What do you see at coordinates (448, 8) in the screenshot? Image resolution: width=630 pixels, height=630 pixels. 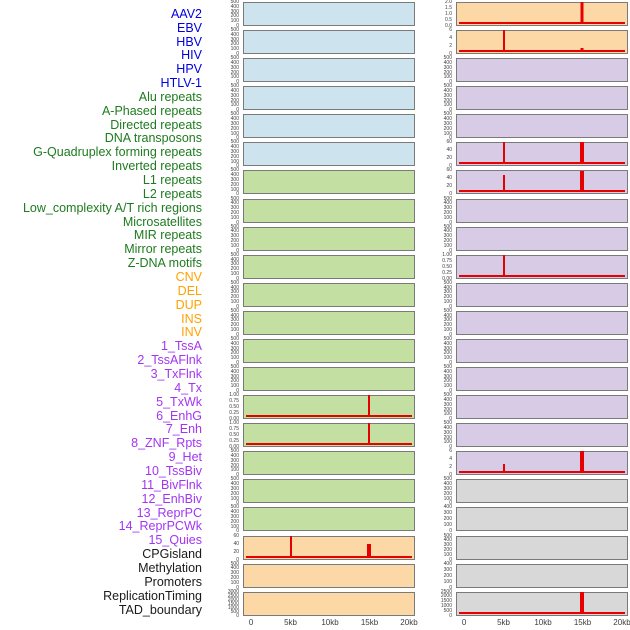 I see `y-tick-label: 1.5` at bounding box center [448, 8].